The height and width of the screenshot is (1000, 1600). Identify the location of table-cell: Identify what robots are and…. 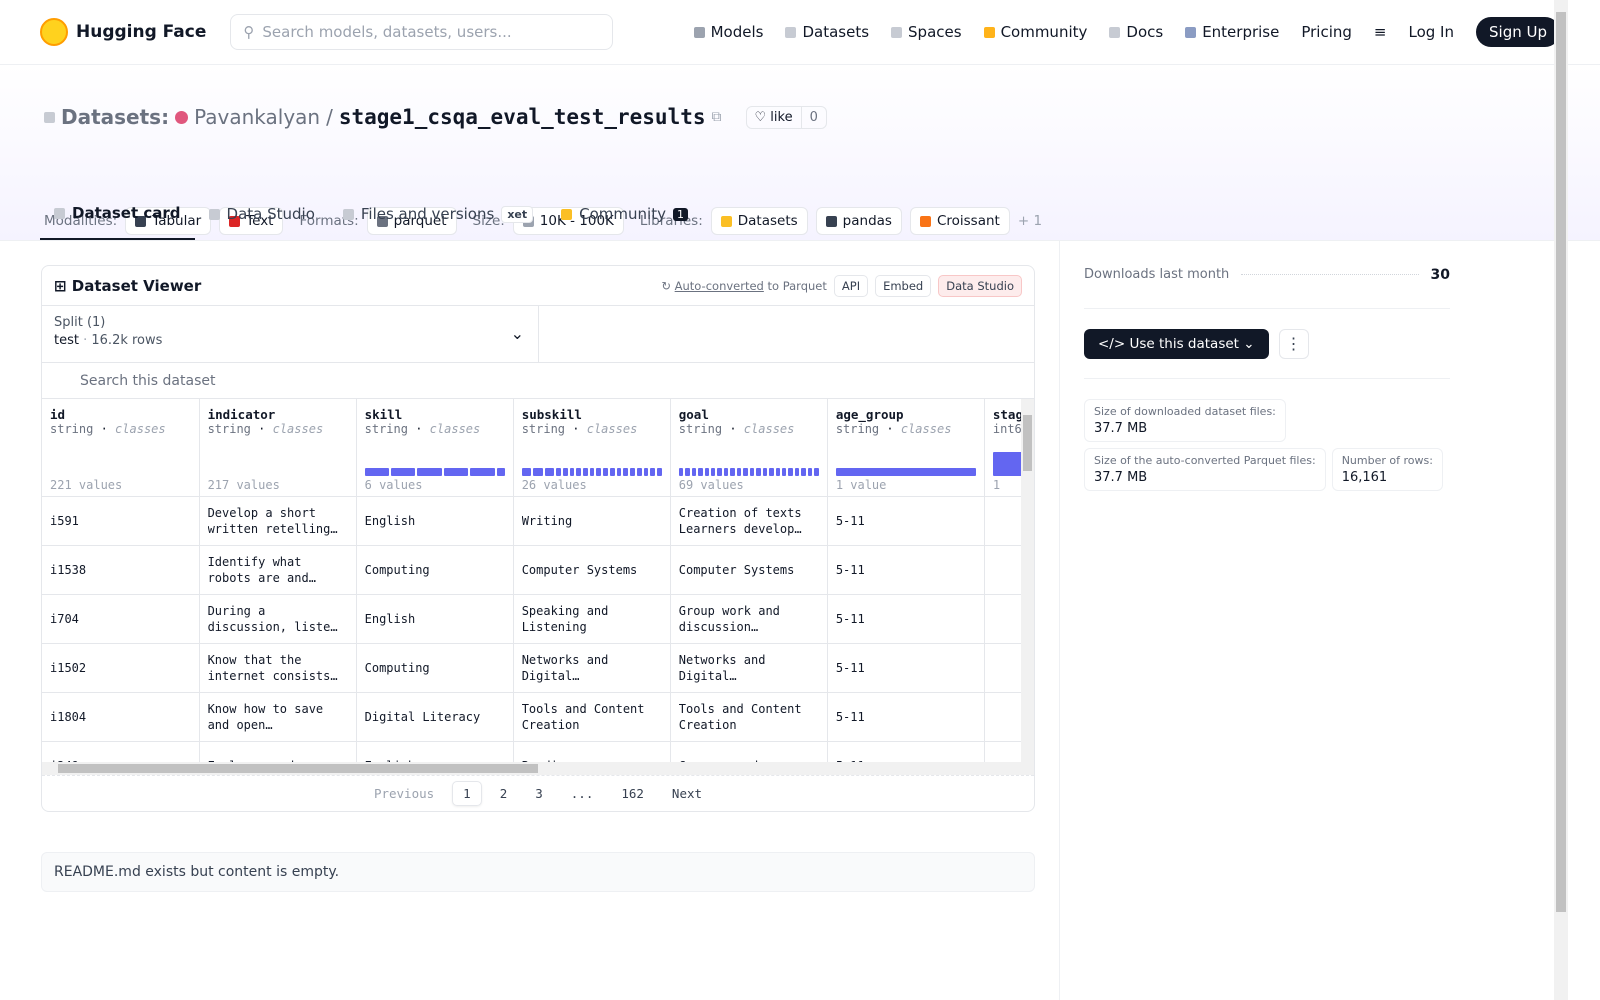
(278, 570).